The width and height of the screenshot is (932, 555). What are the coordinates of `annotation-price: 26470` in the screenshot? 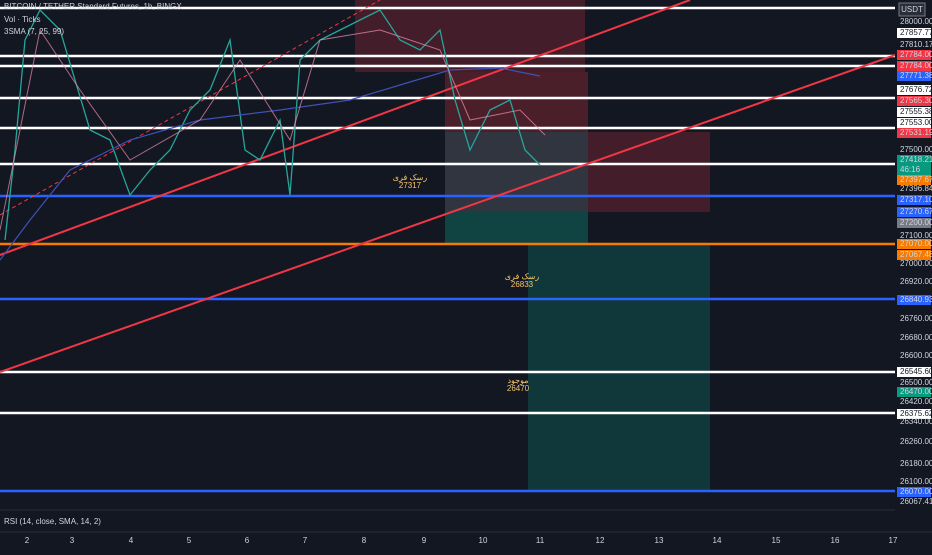 It's located at (518, 388).